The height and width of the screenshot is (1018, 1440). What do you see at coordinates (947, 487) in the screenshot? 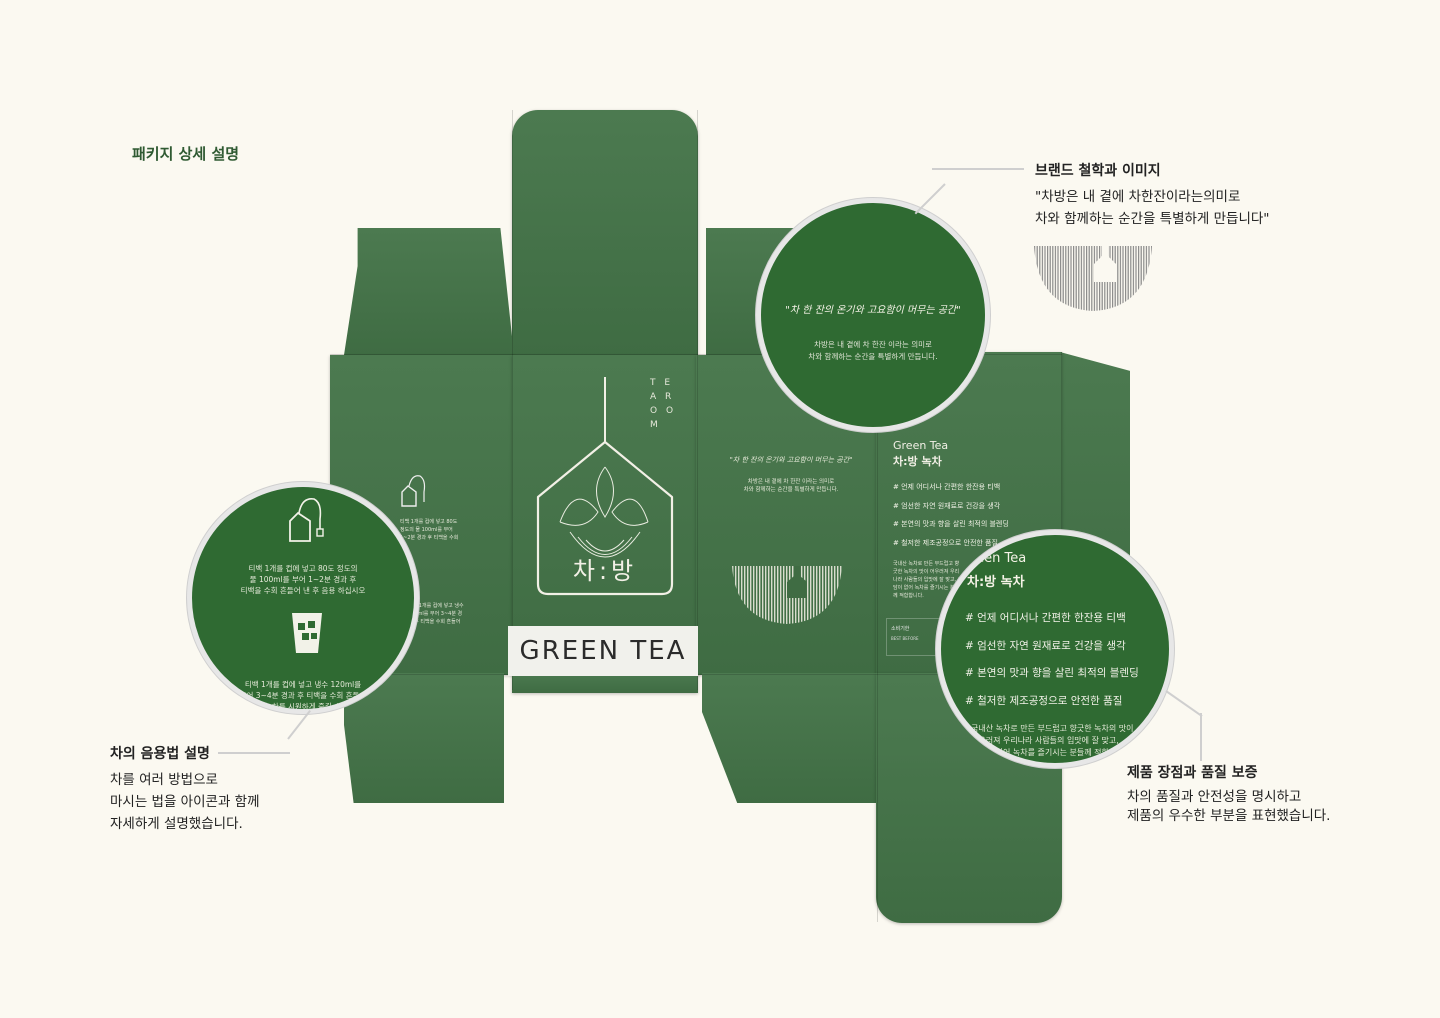
I see `back-feature: # 언제 어디서나 간편한 한잔용 티백` at bounding box center [947, 487].